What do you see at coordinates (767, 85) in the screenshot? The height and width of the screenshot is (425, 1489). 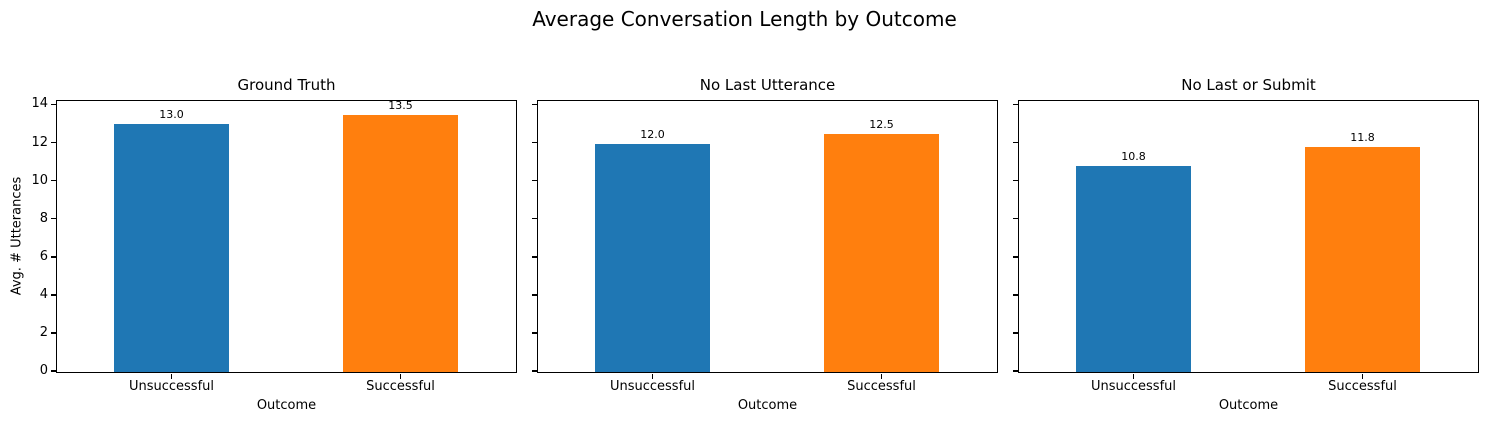 I see `subplot-title: No Last Utterance` at bounding box center [767, 85].